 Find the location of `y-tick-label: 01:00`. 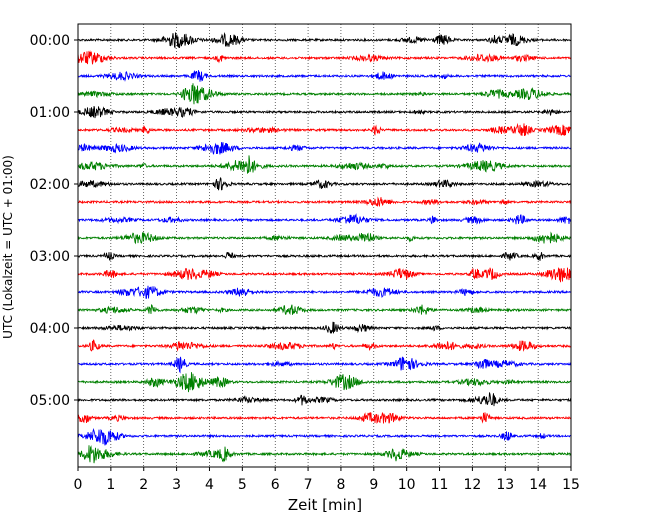

y-tick-label: 01:00 is located at coordinates (50, 113).